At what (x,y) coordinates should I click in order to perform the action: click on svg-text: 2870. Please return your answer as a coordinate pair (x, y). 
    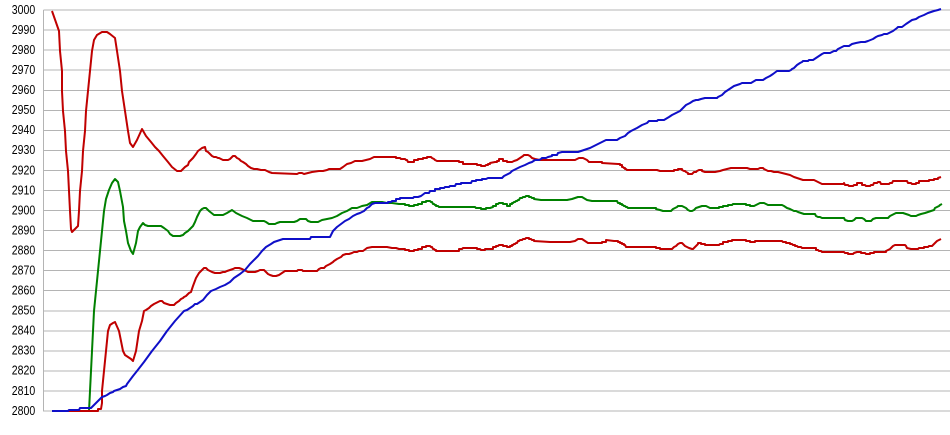
    Looking at the image, I should click on (23, 270).